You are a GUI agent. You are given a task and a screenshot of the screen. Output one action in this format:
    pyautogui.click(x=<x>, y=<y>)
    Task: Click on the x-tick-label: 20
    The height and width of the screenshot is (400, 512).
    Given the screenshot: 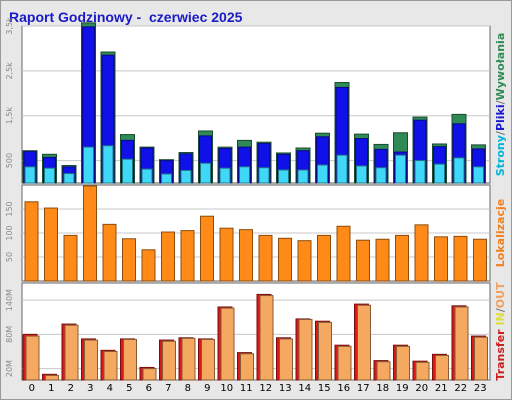 What is the action you would take?
    pyautogui.click(x=421, y=388)
    